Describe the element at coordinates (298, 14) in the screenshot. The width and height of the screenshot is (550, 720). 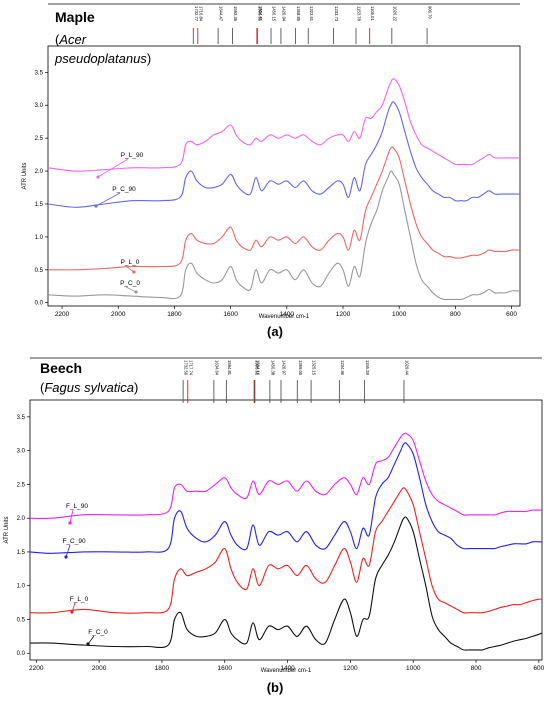
I see `peak-label: 1368.85` at that location.